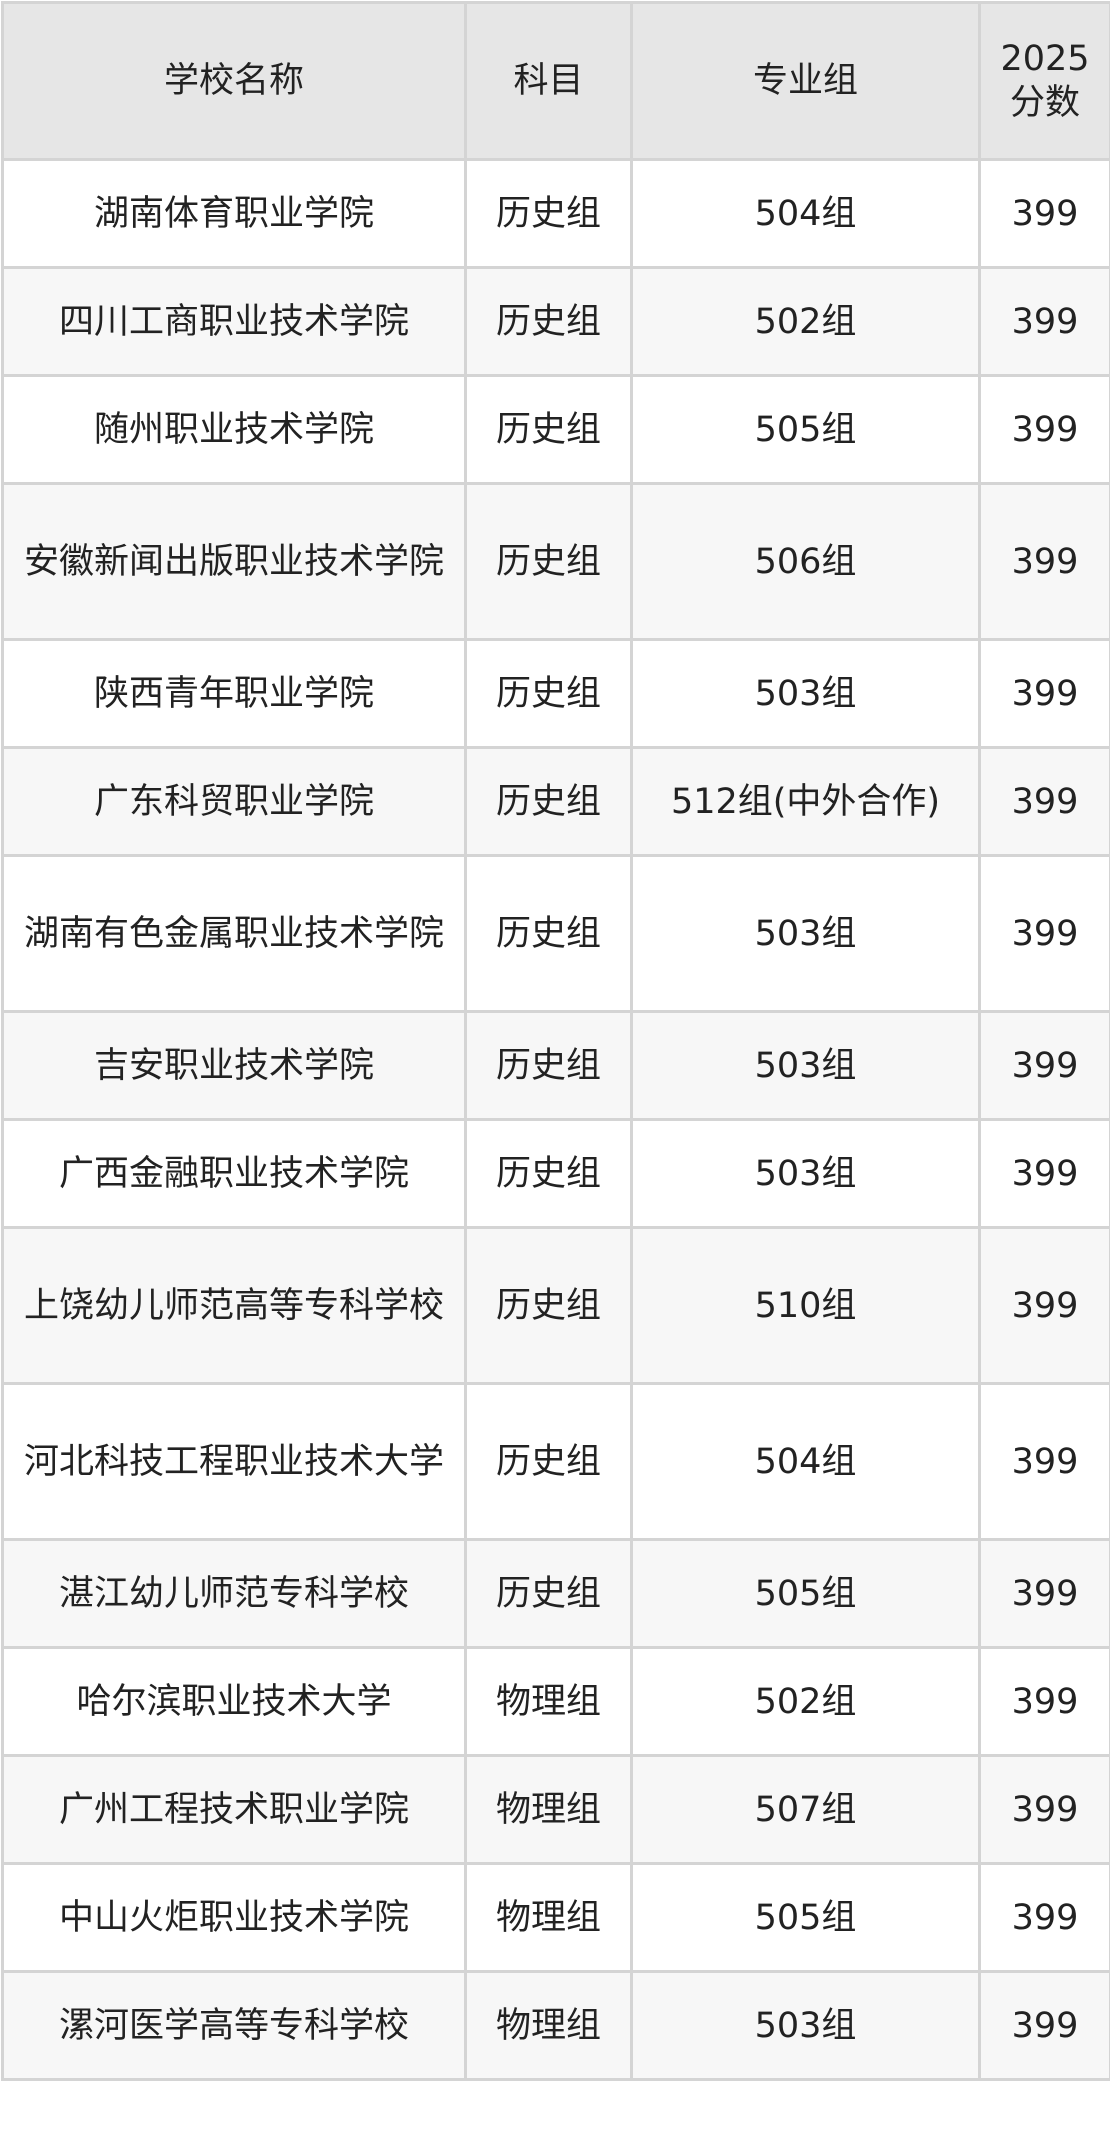 This screenshot has width=1110, height=2131. Describe the element at coordinates (549, 81) in the screenshot. I see `header-subject: 科目` at that location.